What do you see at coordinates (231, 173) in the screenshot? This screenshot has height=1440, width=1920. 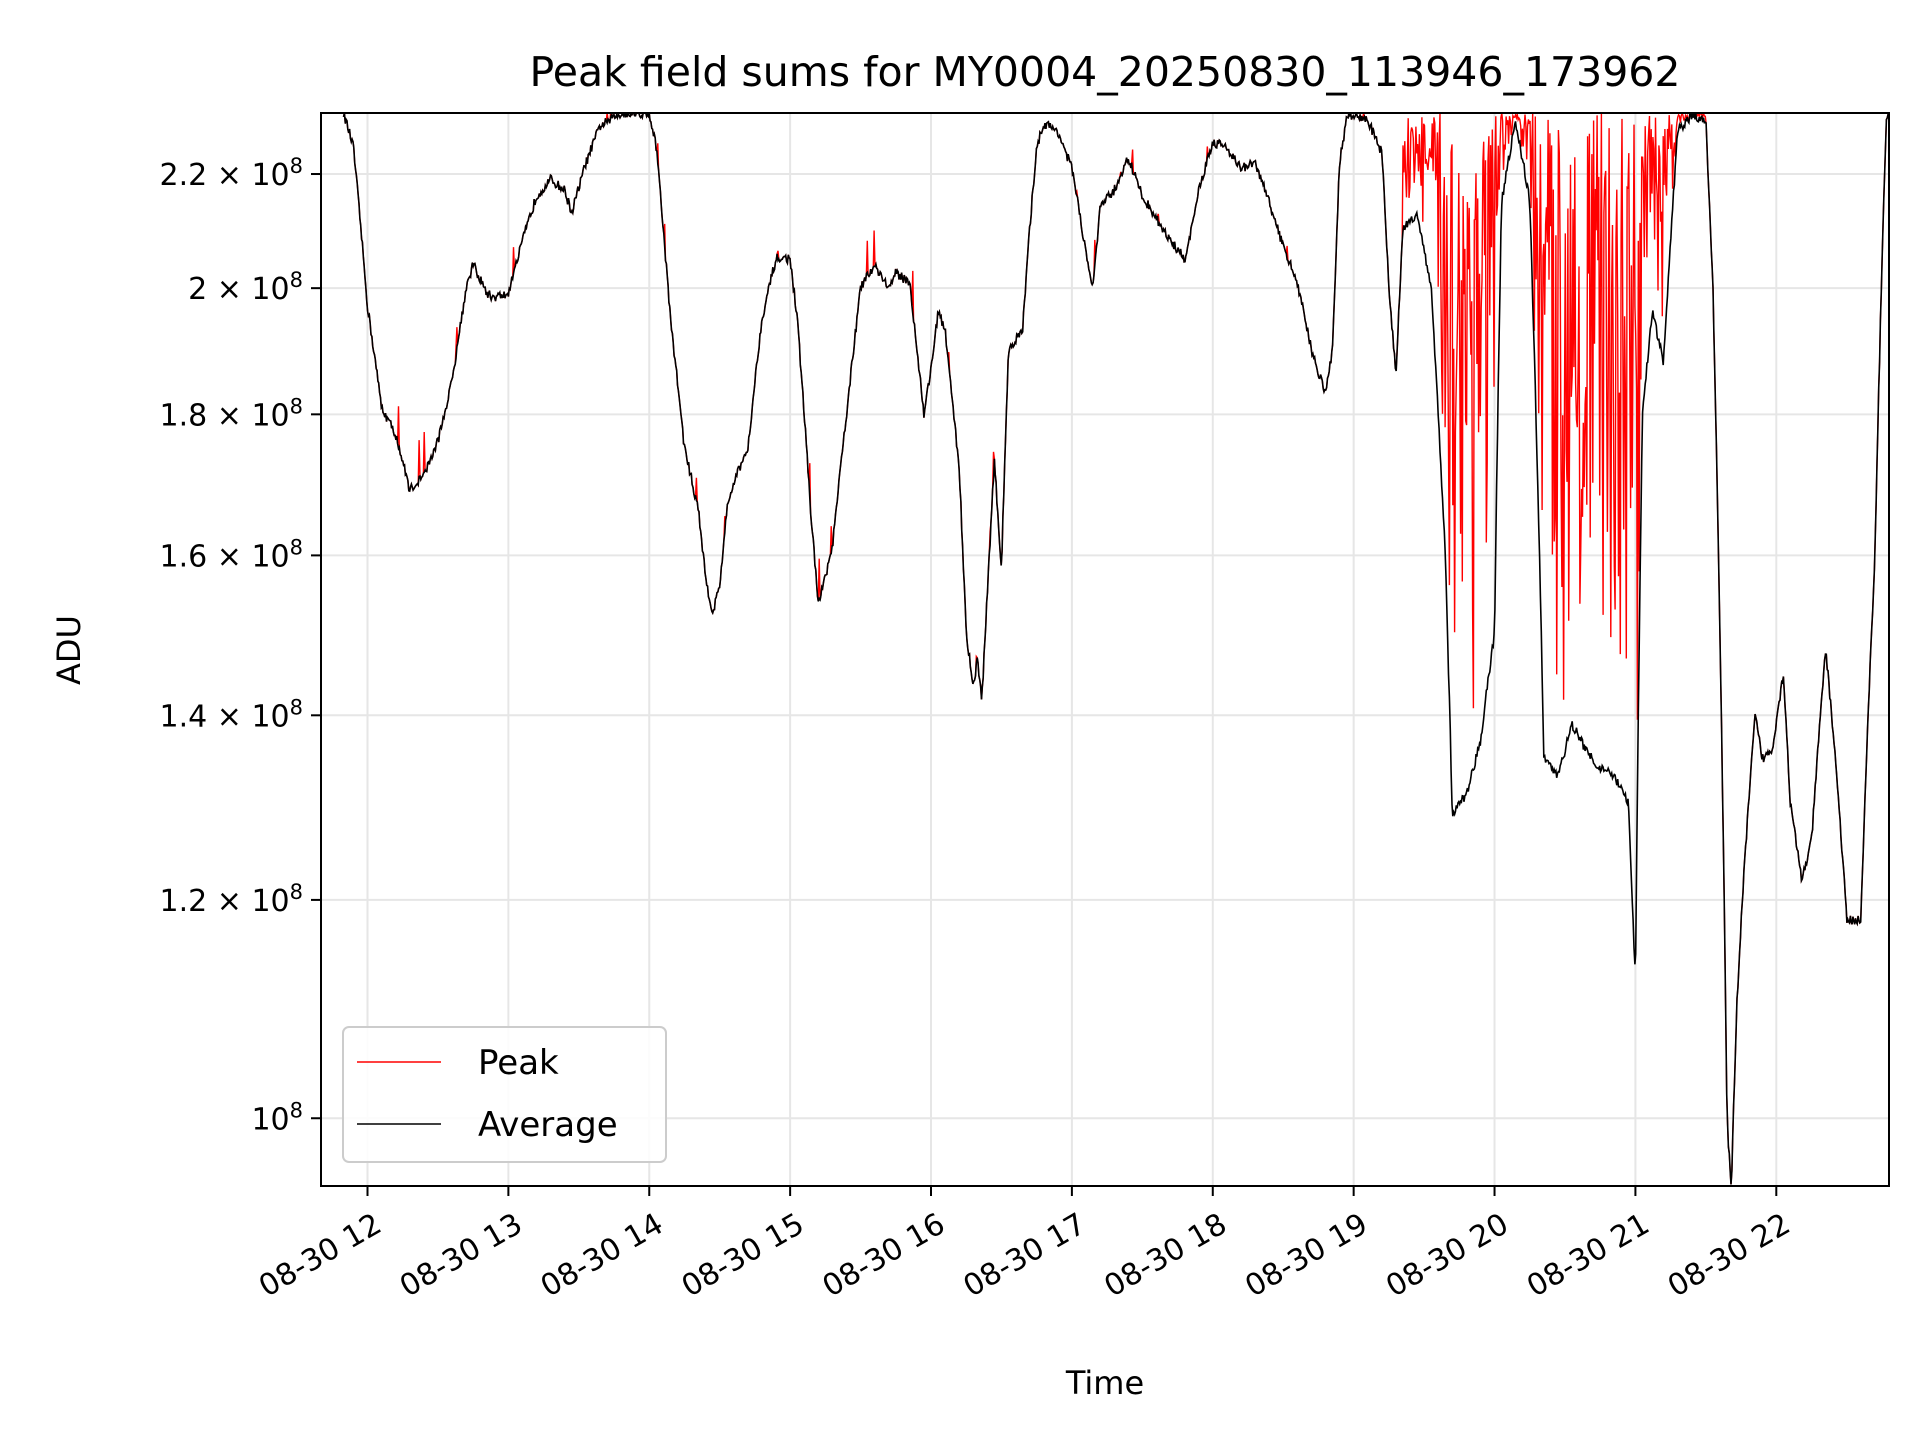 I see `y-tick-label: 2.2 × 108` at bounding box center [231, 173].